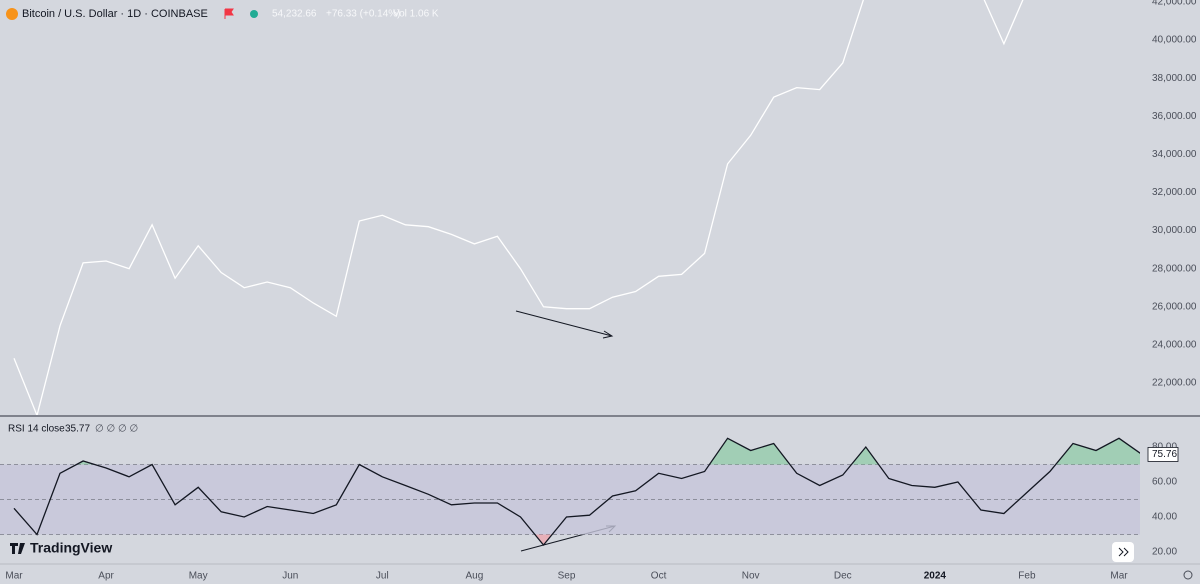  I want to click on y-tick-label: 28,000.00, so click(1174, 268).